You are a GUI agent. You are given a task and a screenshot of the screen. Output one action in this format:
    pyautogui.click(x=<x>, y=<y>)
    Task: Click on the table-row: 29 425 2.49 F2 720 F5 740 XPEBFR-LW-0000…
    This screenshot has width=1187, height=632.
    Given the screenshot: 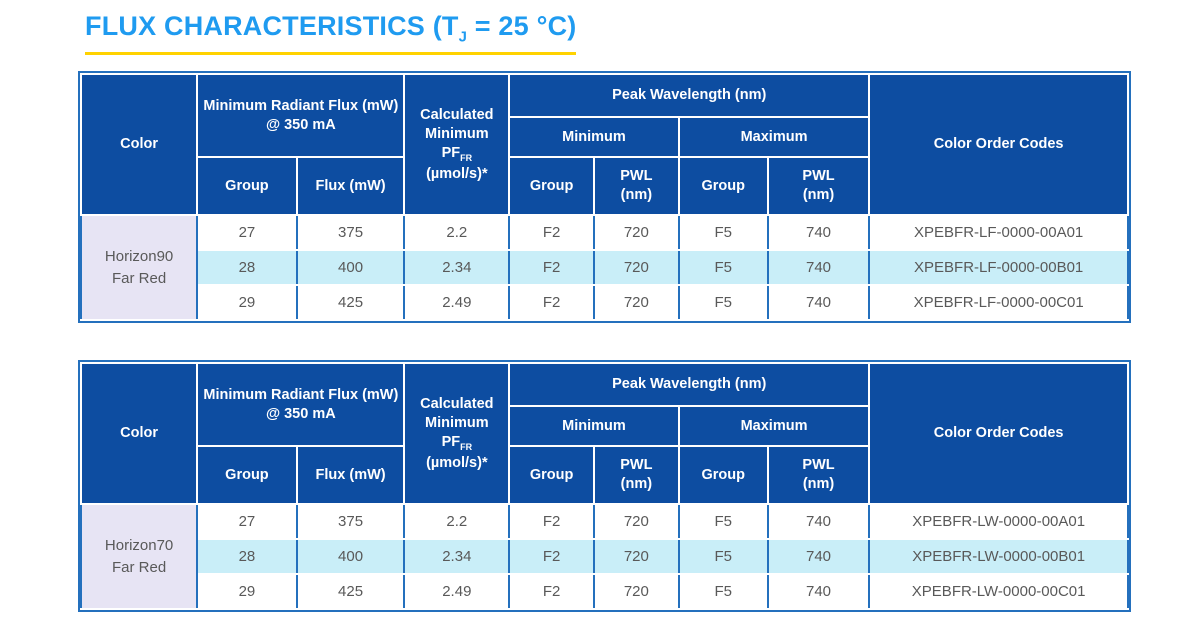 What is the action you would take?
    pyautogui.click(x=605, y=592)
    